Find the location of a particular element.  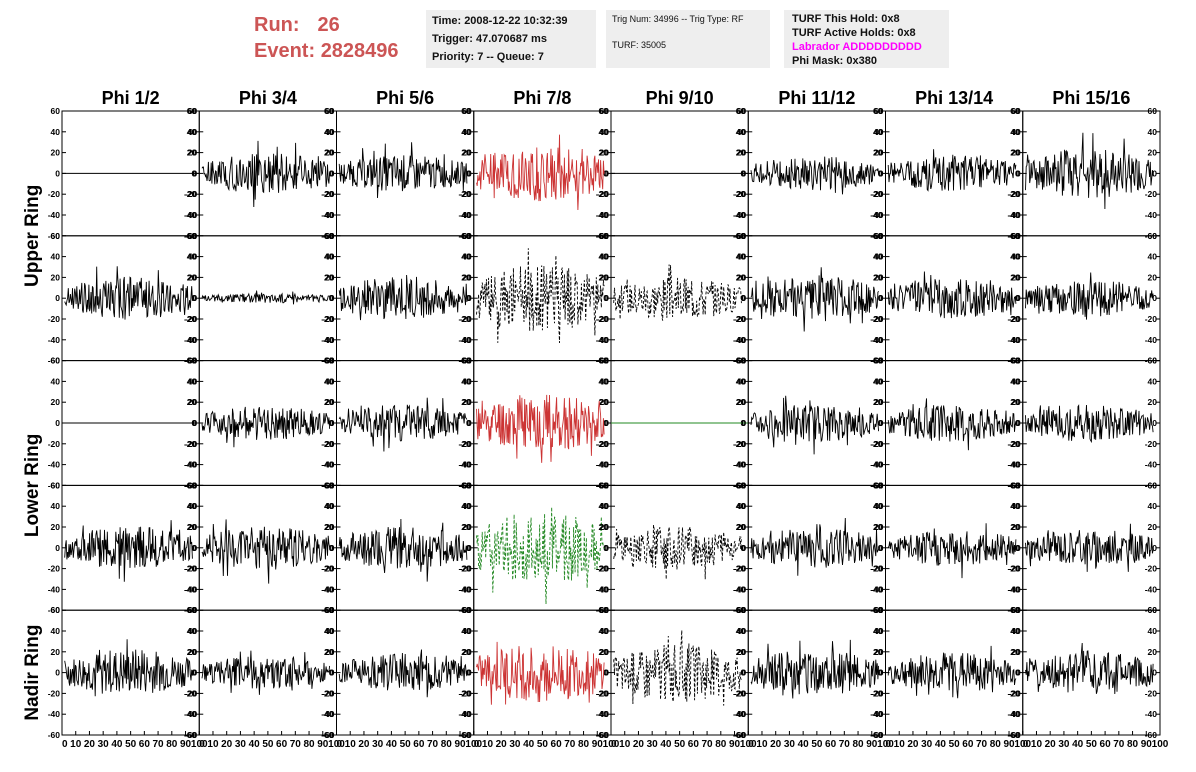

x-tick-label: 10 is located at coordinates (213, 744).